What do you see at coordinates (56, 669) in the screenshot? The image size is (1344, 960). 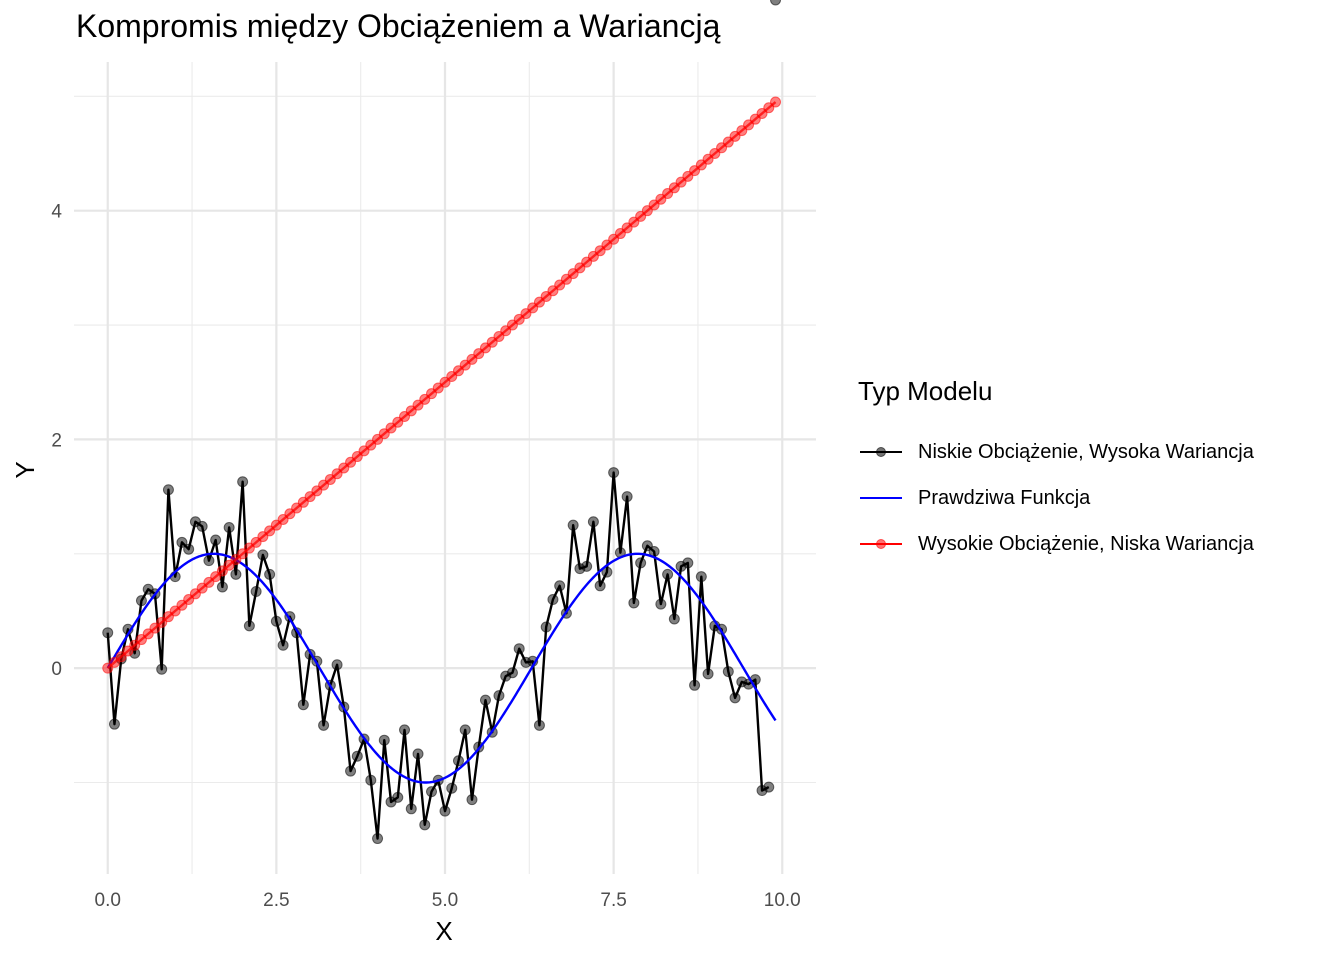 I see `y-tick-label: 0` at bounding box center [56, 669].